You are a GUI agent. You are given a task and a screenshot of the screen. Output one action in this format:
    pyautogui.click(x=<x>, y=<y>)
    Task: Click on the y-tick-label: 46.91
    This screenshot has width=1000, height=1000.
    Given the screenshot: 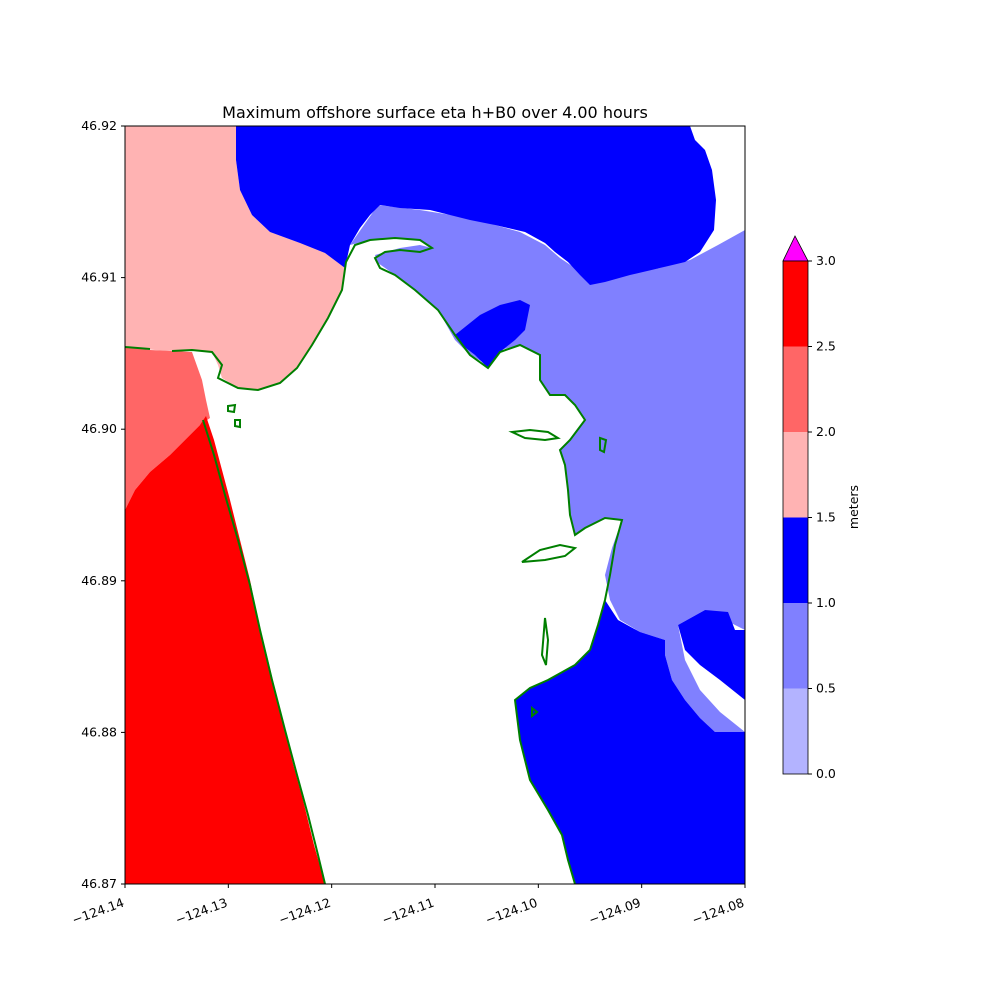 What is the action you would take?
    pyautogui.click(x=99, y=277)
    